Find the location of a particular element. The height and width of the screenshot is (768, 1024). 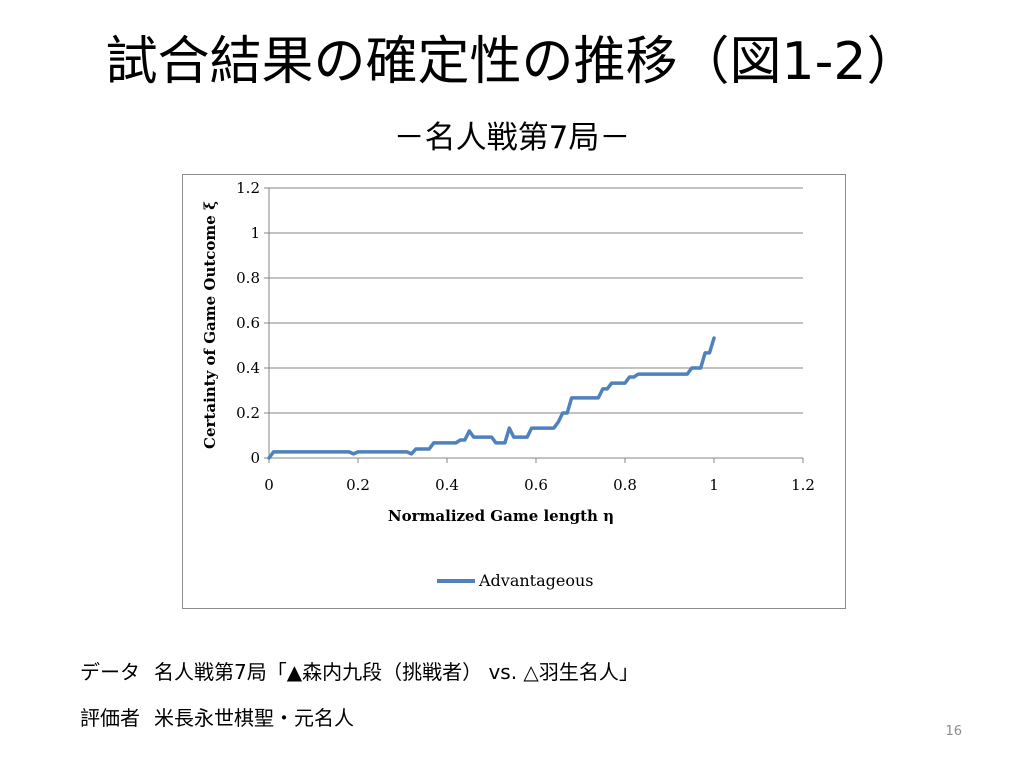

y-tick-label: 0.6 is located at coordinates (248, 323).